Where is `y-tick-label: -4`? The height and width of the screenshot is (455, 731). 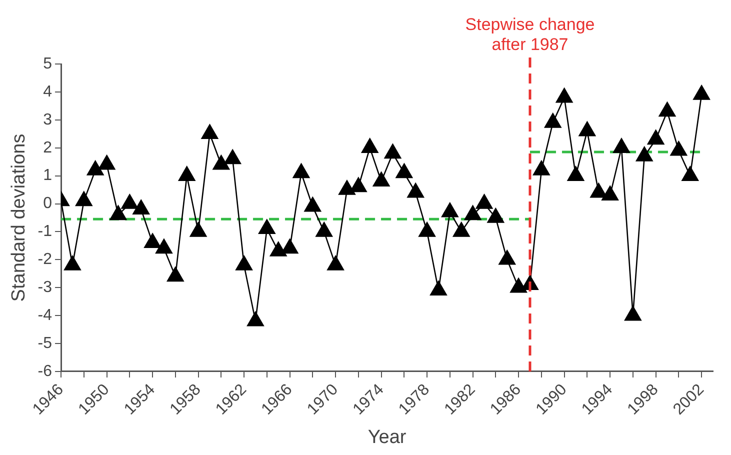 y-tick-label: -4 is located at coordinates (45, 315).